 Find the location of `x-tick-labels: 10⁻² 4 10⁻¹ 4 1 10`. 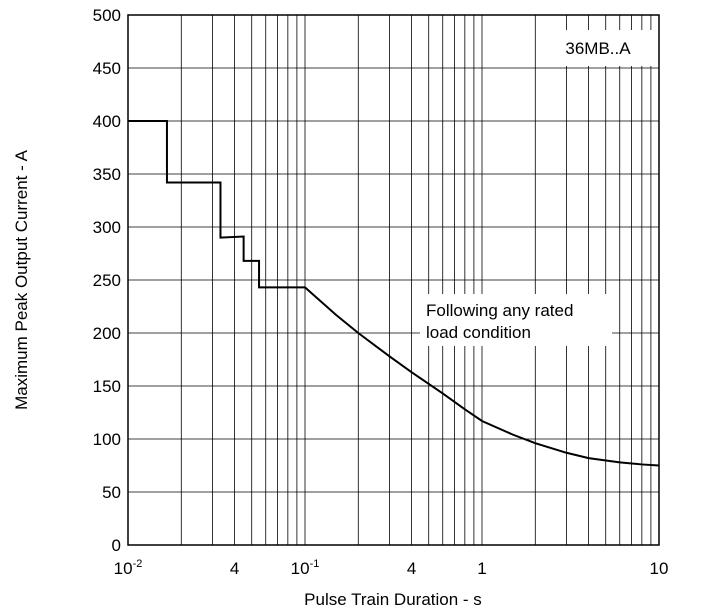

x-tick-labels: 10⁻² 4 10⁻¹ 4 1 10 is located at coordinates (391, 568).